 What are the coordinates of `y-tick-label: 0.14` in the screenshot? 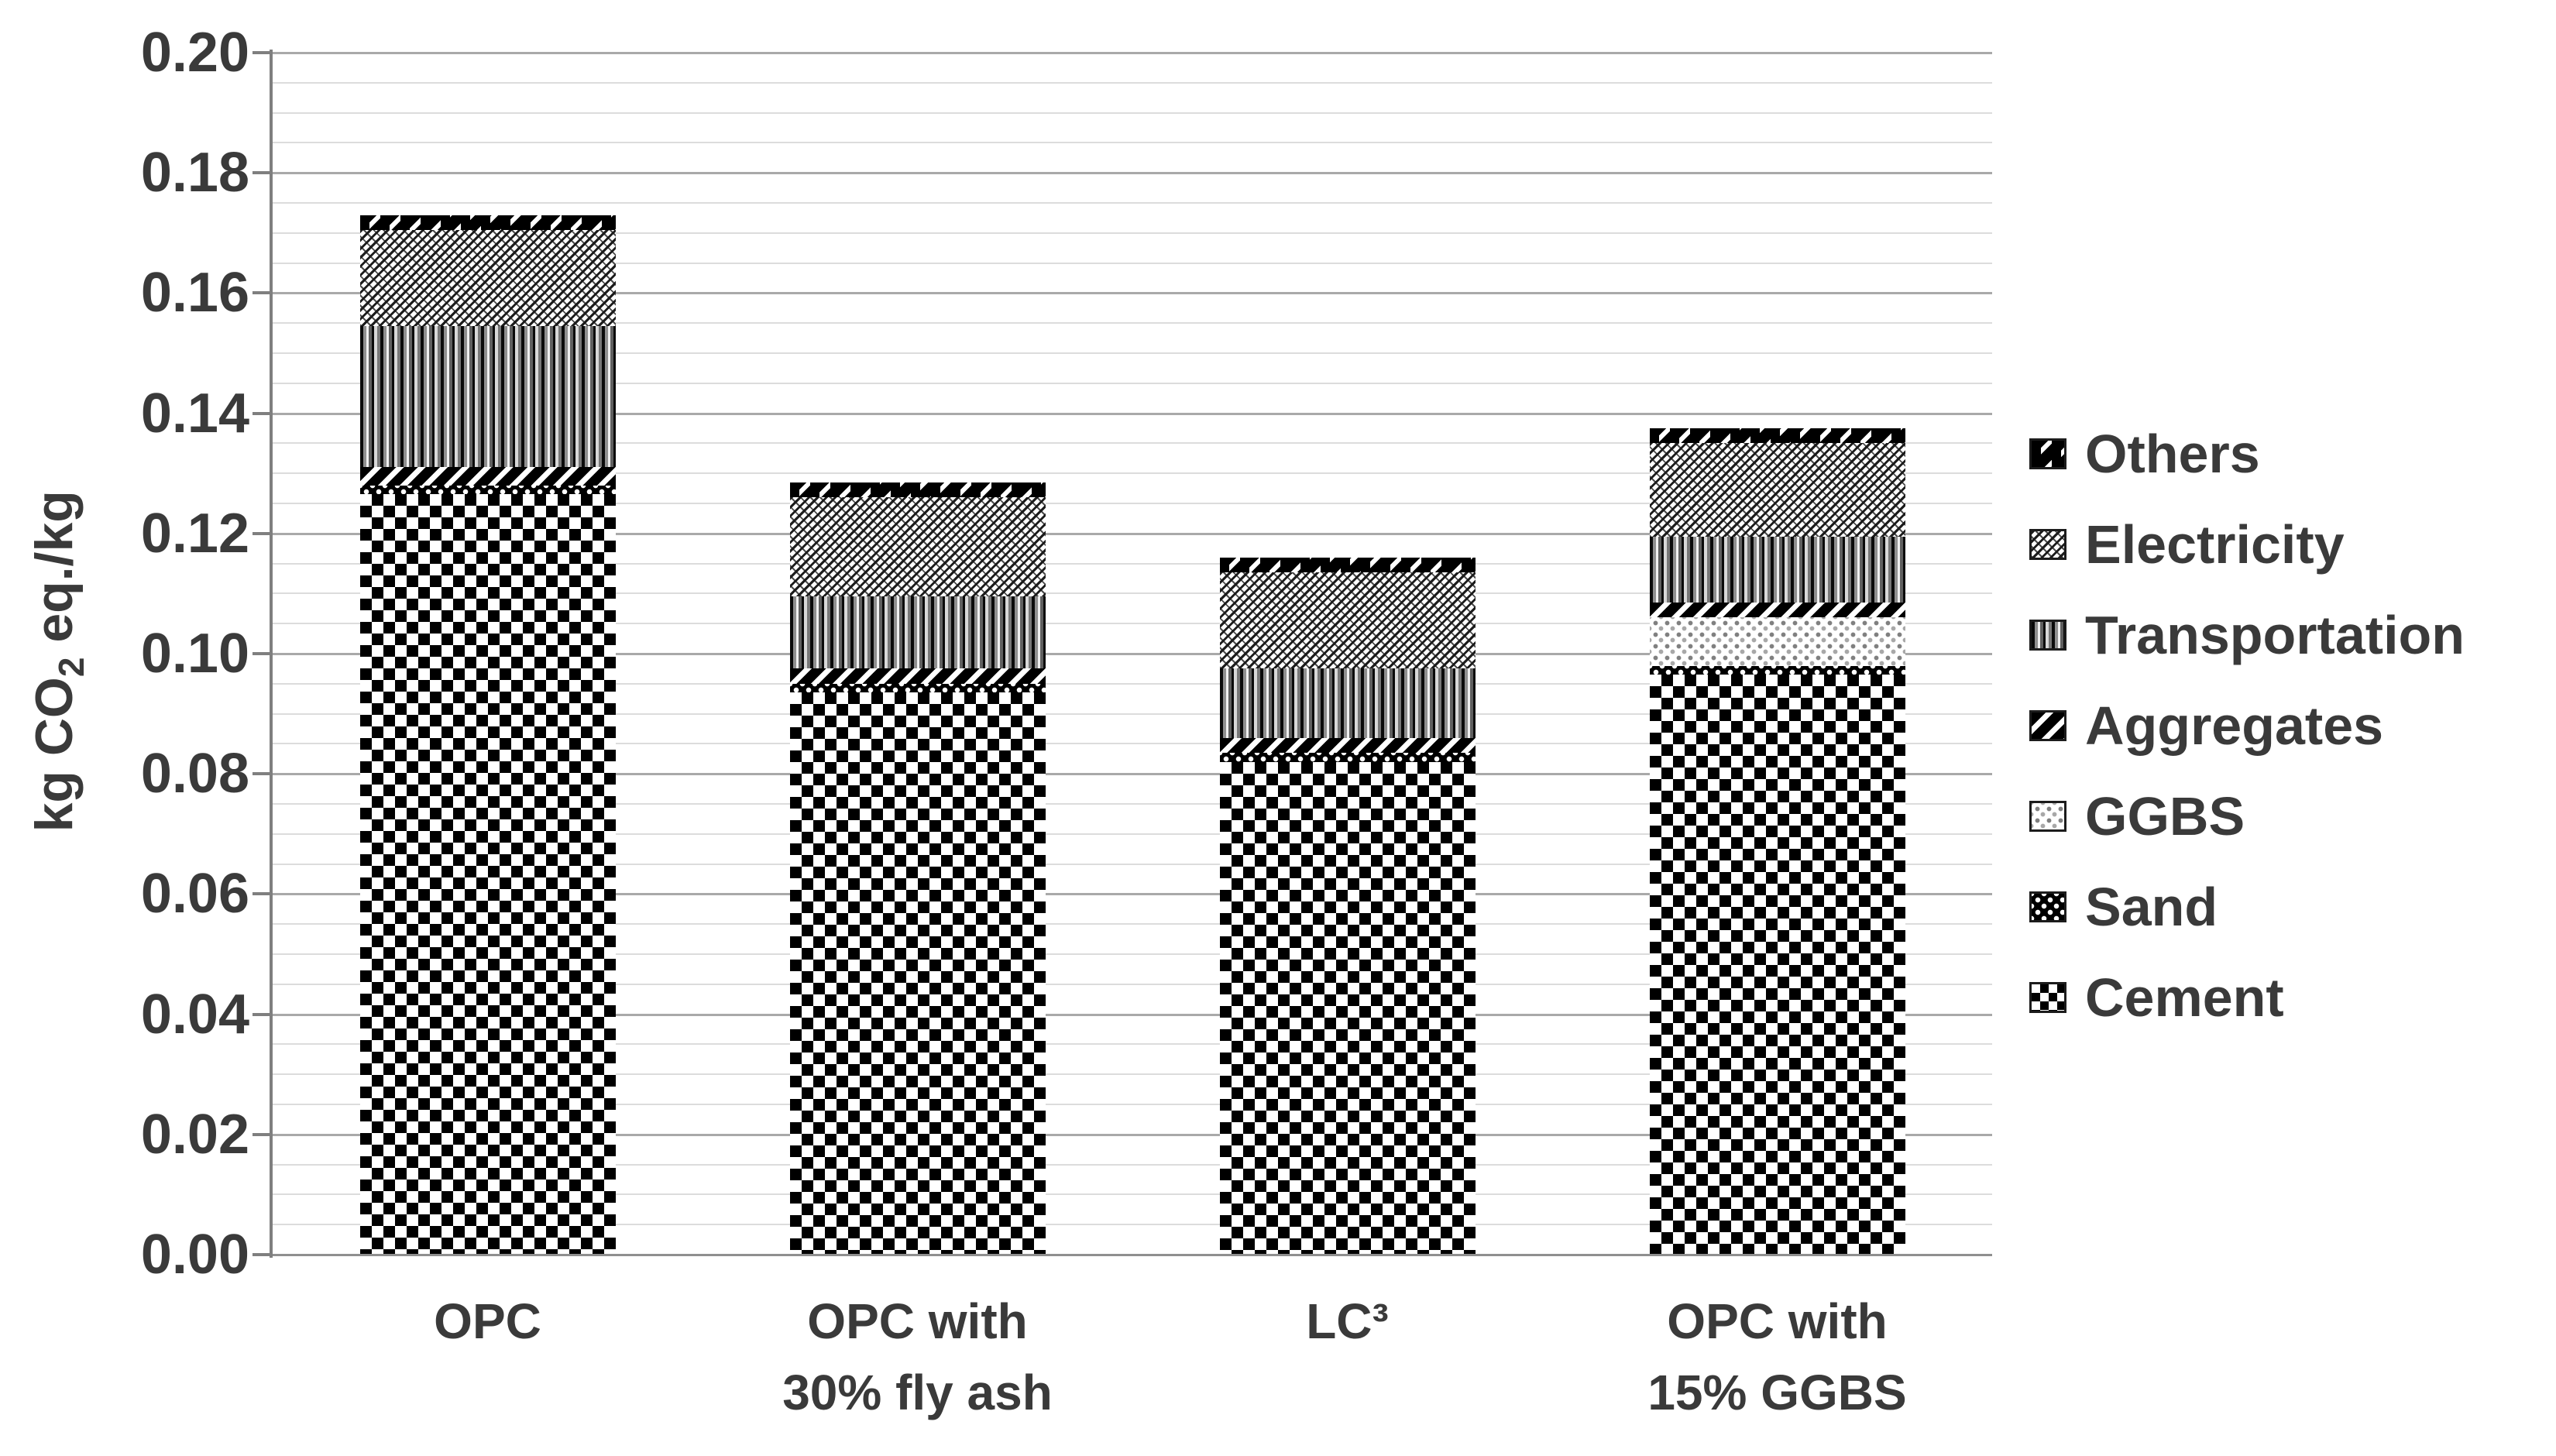 It's located at (194, 413).